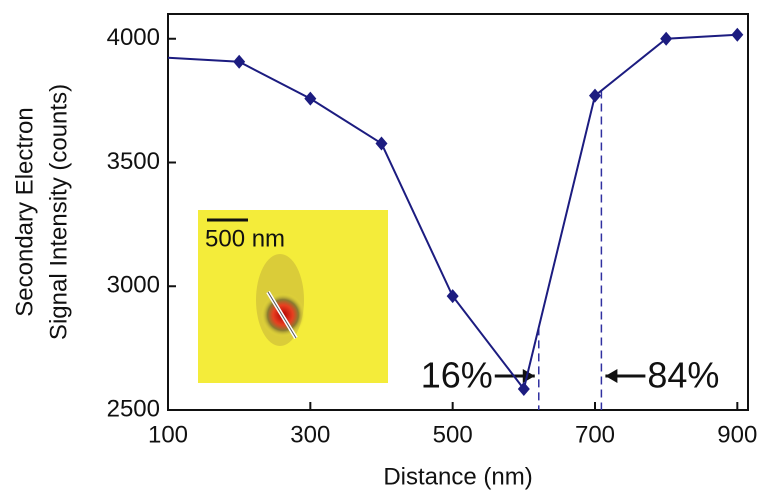 Image resolution: width=779 pixels, height=500 pixels. I want to click on x-tick-label: 900, so click(737, 434).